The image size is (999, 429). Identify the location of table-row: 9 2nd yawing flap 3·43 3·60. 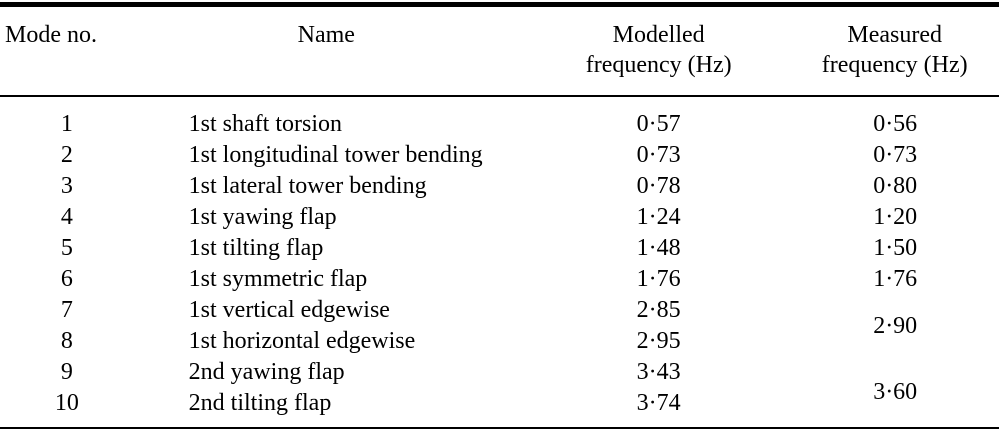
(499, 381).